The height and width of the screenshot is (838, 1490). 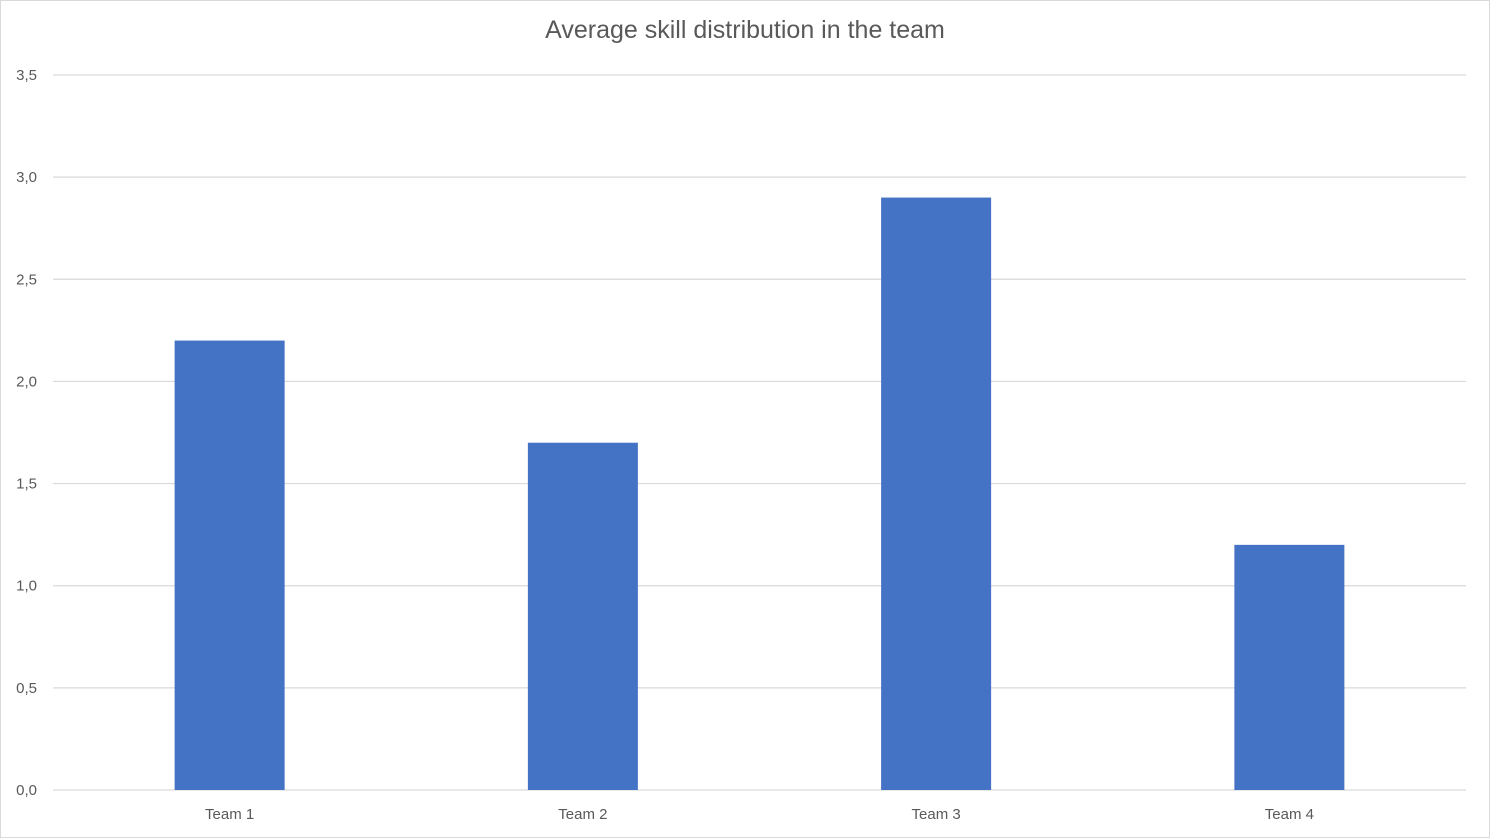 I want to click on y-tick-label: 0,0, so click(x=26, y=790).